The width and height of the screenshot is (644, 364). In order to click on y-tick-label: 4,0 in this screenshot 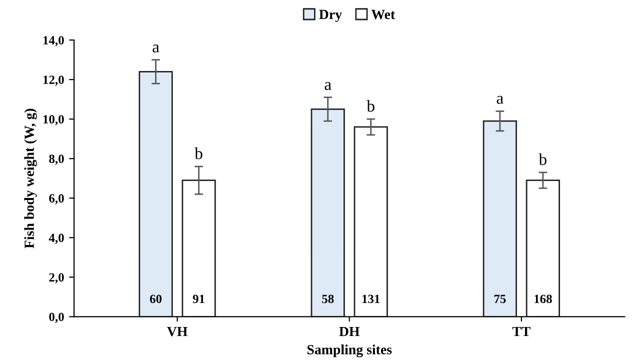, I will do `click(56, 239)`.